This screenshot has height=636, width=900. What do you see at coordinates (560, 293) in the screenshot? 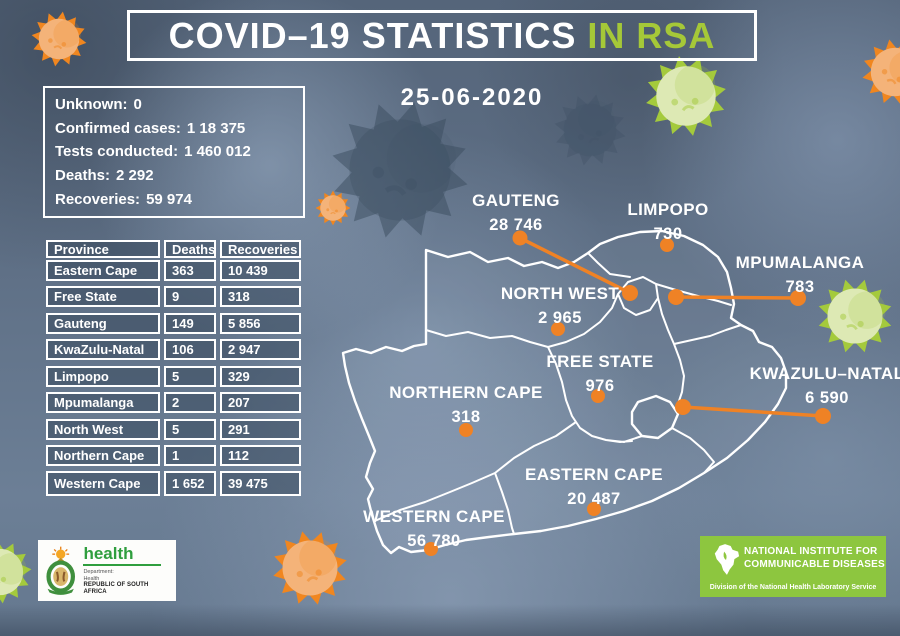
I see `province-name: NORTH WEST` at bounding box center [560, 293].